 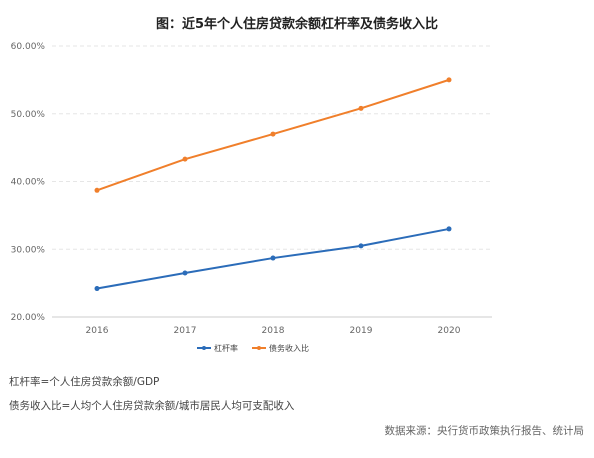 I want to click on chart-title: 图：近5年个人住房贷款余额杠杆率及债务收入比, so click(x=297, y=24).